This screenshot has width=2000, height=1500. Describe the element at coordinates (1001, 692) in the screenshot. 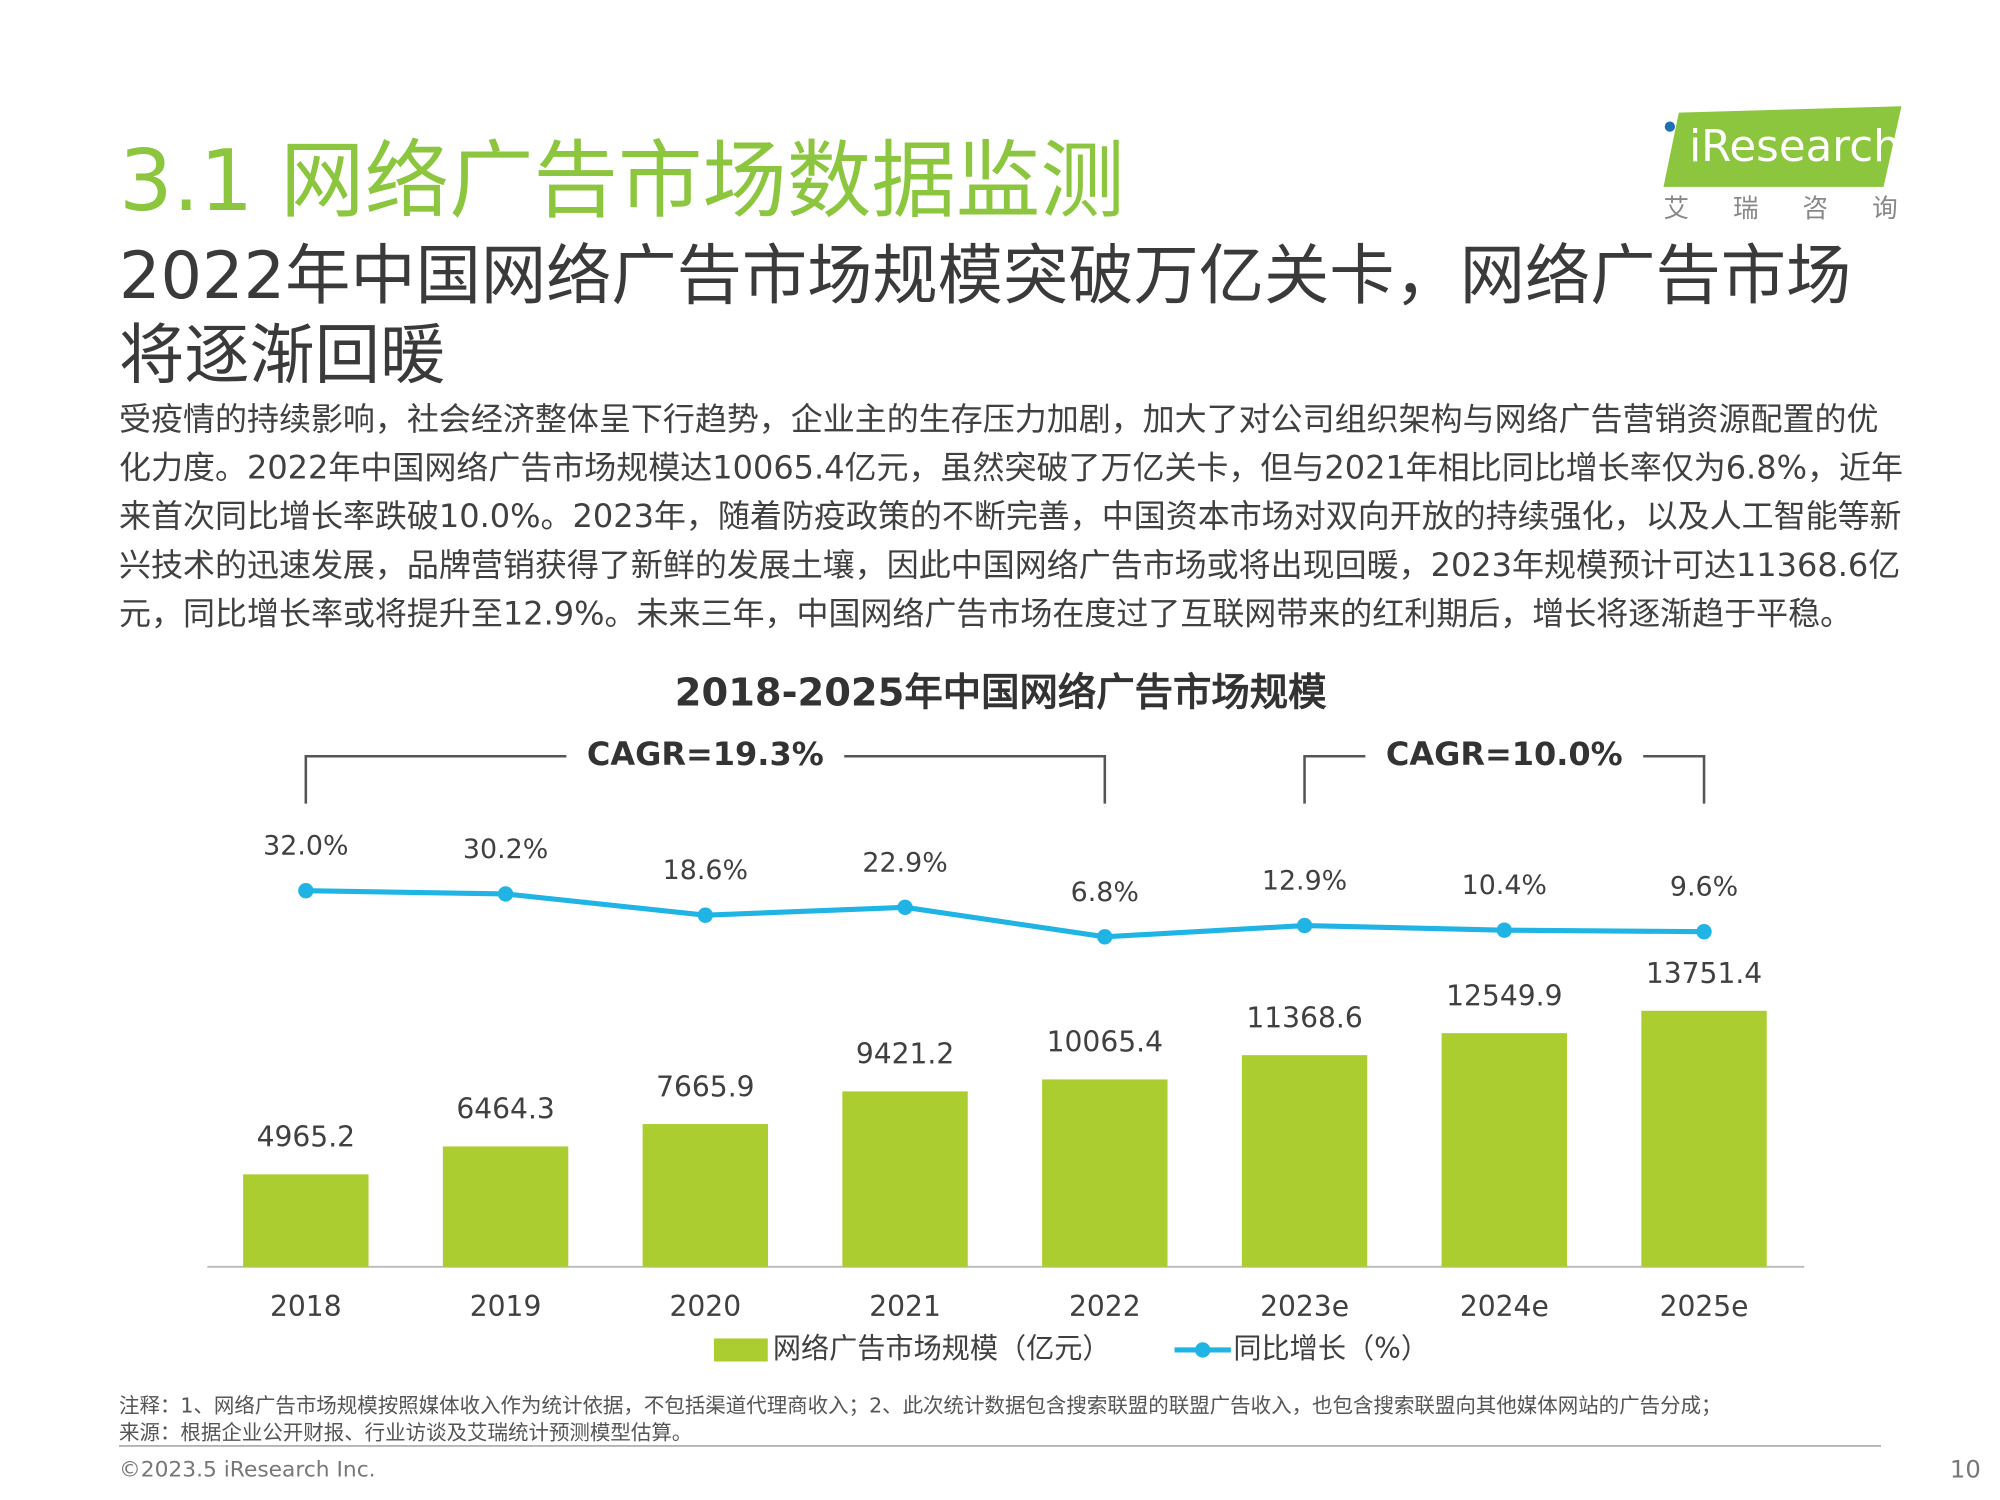

I see `chart-title: 2018-2025年中国网络广告市场规模` at that location.